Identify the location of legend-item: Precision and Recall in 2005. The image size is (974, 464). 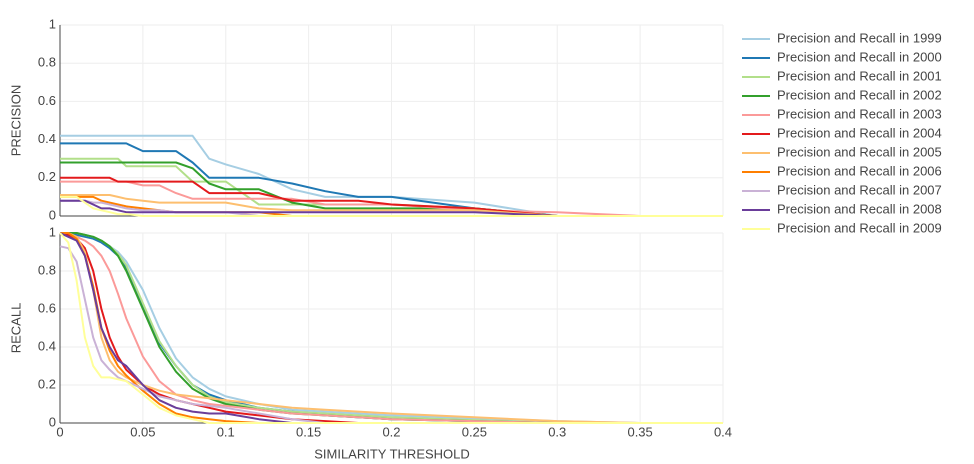
(842, 151).